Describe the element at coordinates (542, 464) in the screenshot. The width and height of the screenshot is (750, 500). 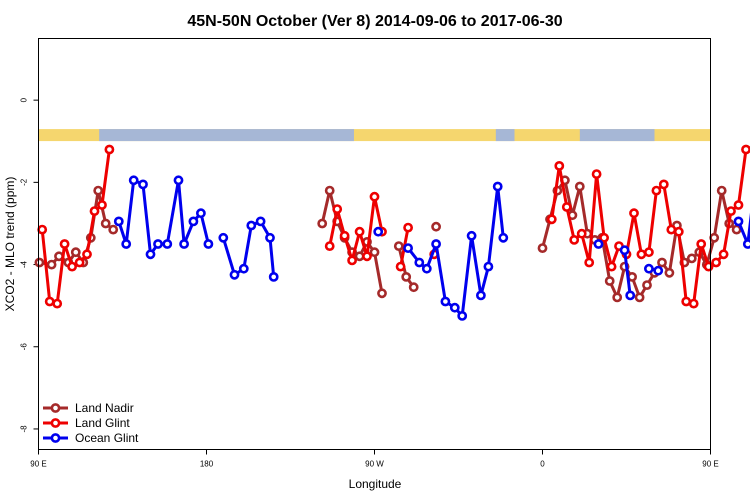
I see `x-tick-label: 0` at that location.